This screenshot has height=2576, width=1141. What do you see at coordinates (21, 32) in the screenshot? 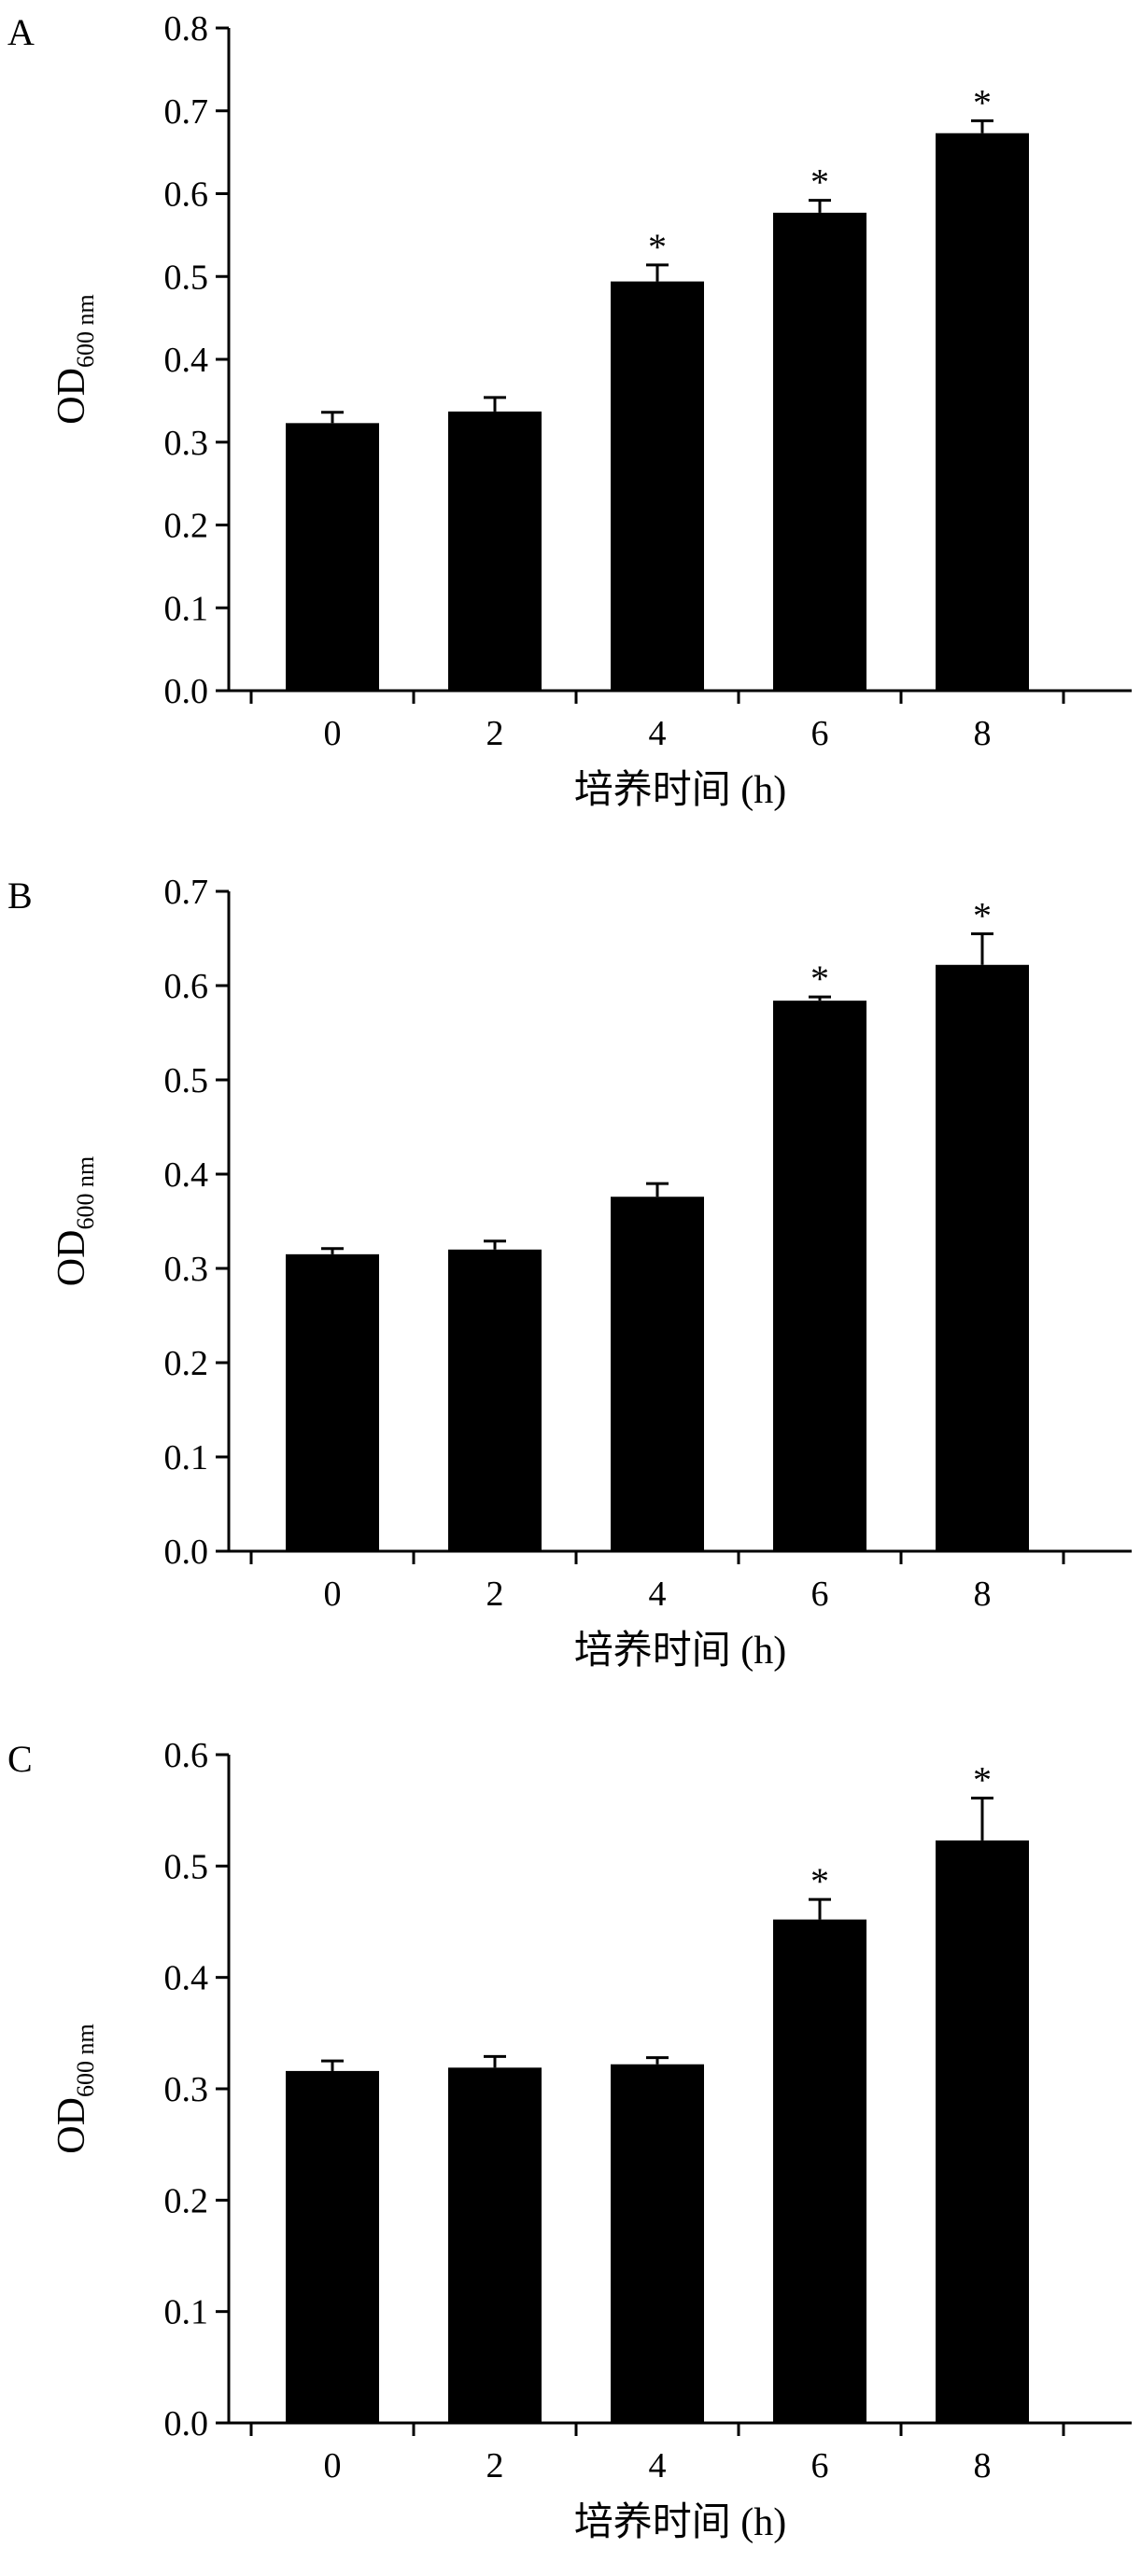
I see `panel-label: A` at bounding box center [21, 32].